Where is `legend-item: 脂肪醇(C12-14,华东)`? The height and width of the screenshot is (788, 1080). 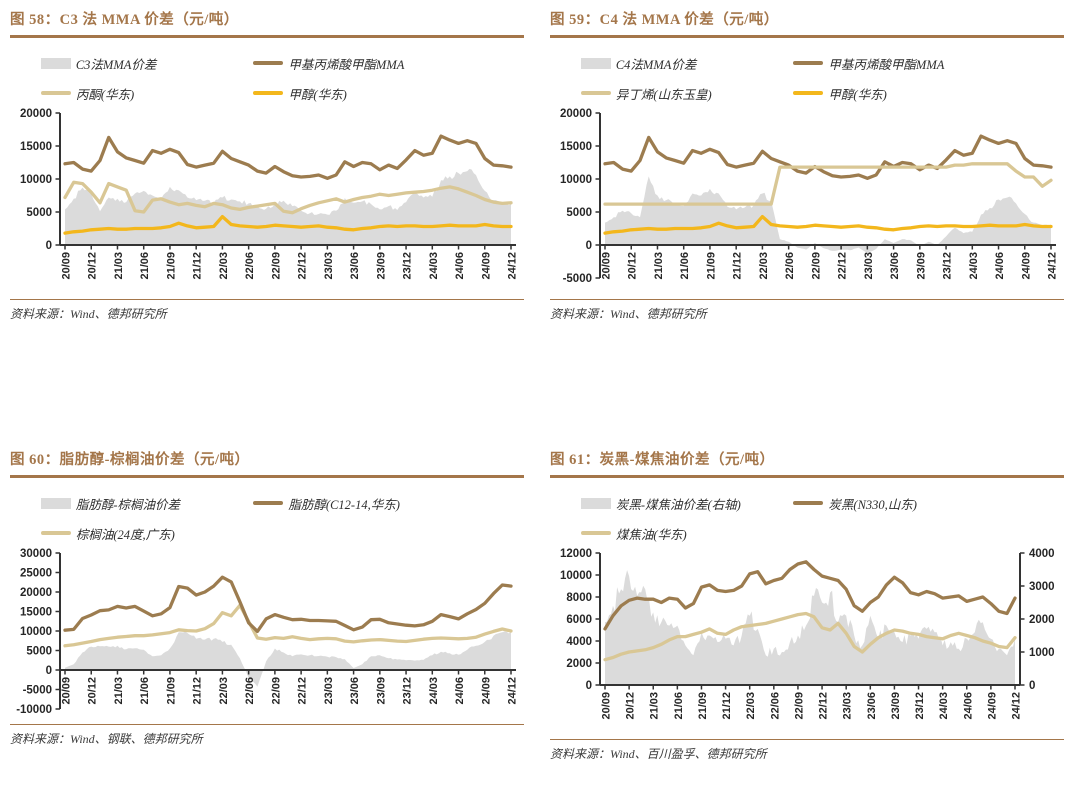
legend-item: 脂肪醇(C12-14,华东) is located at coordinates (373, 503).